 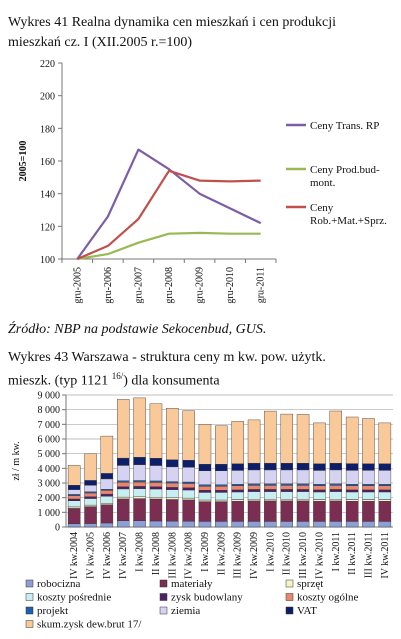 What do you see at coordinates (200, 285) in the screenshot?
I see `x-tick-label: gru-2009` at bounding box center [200, 285].